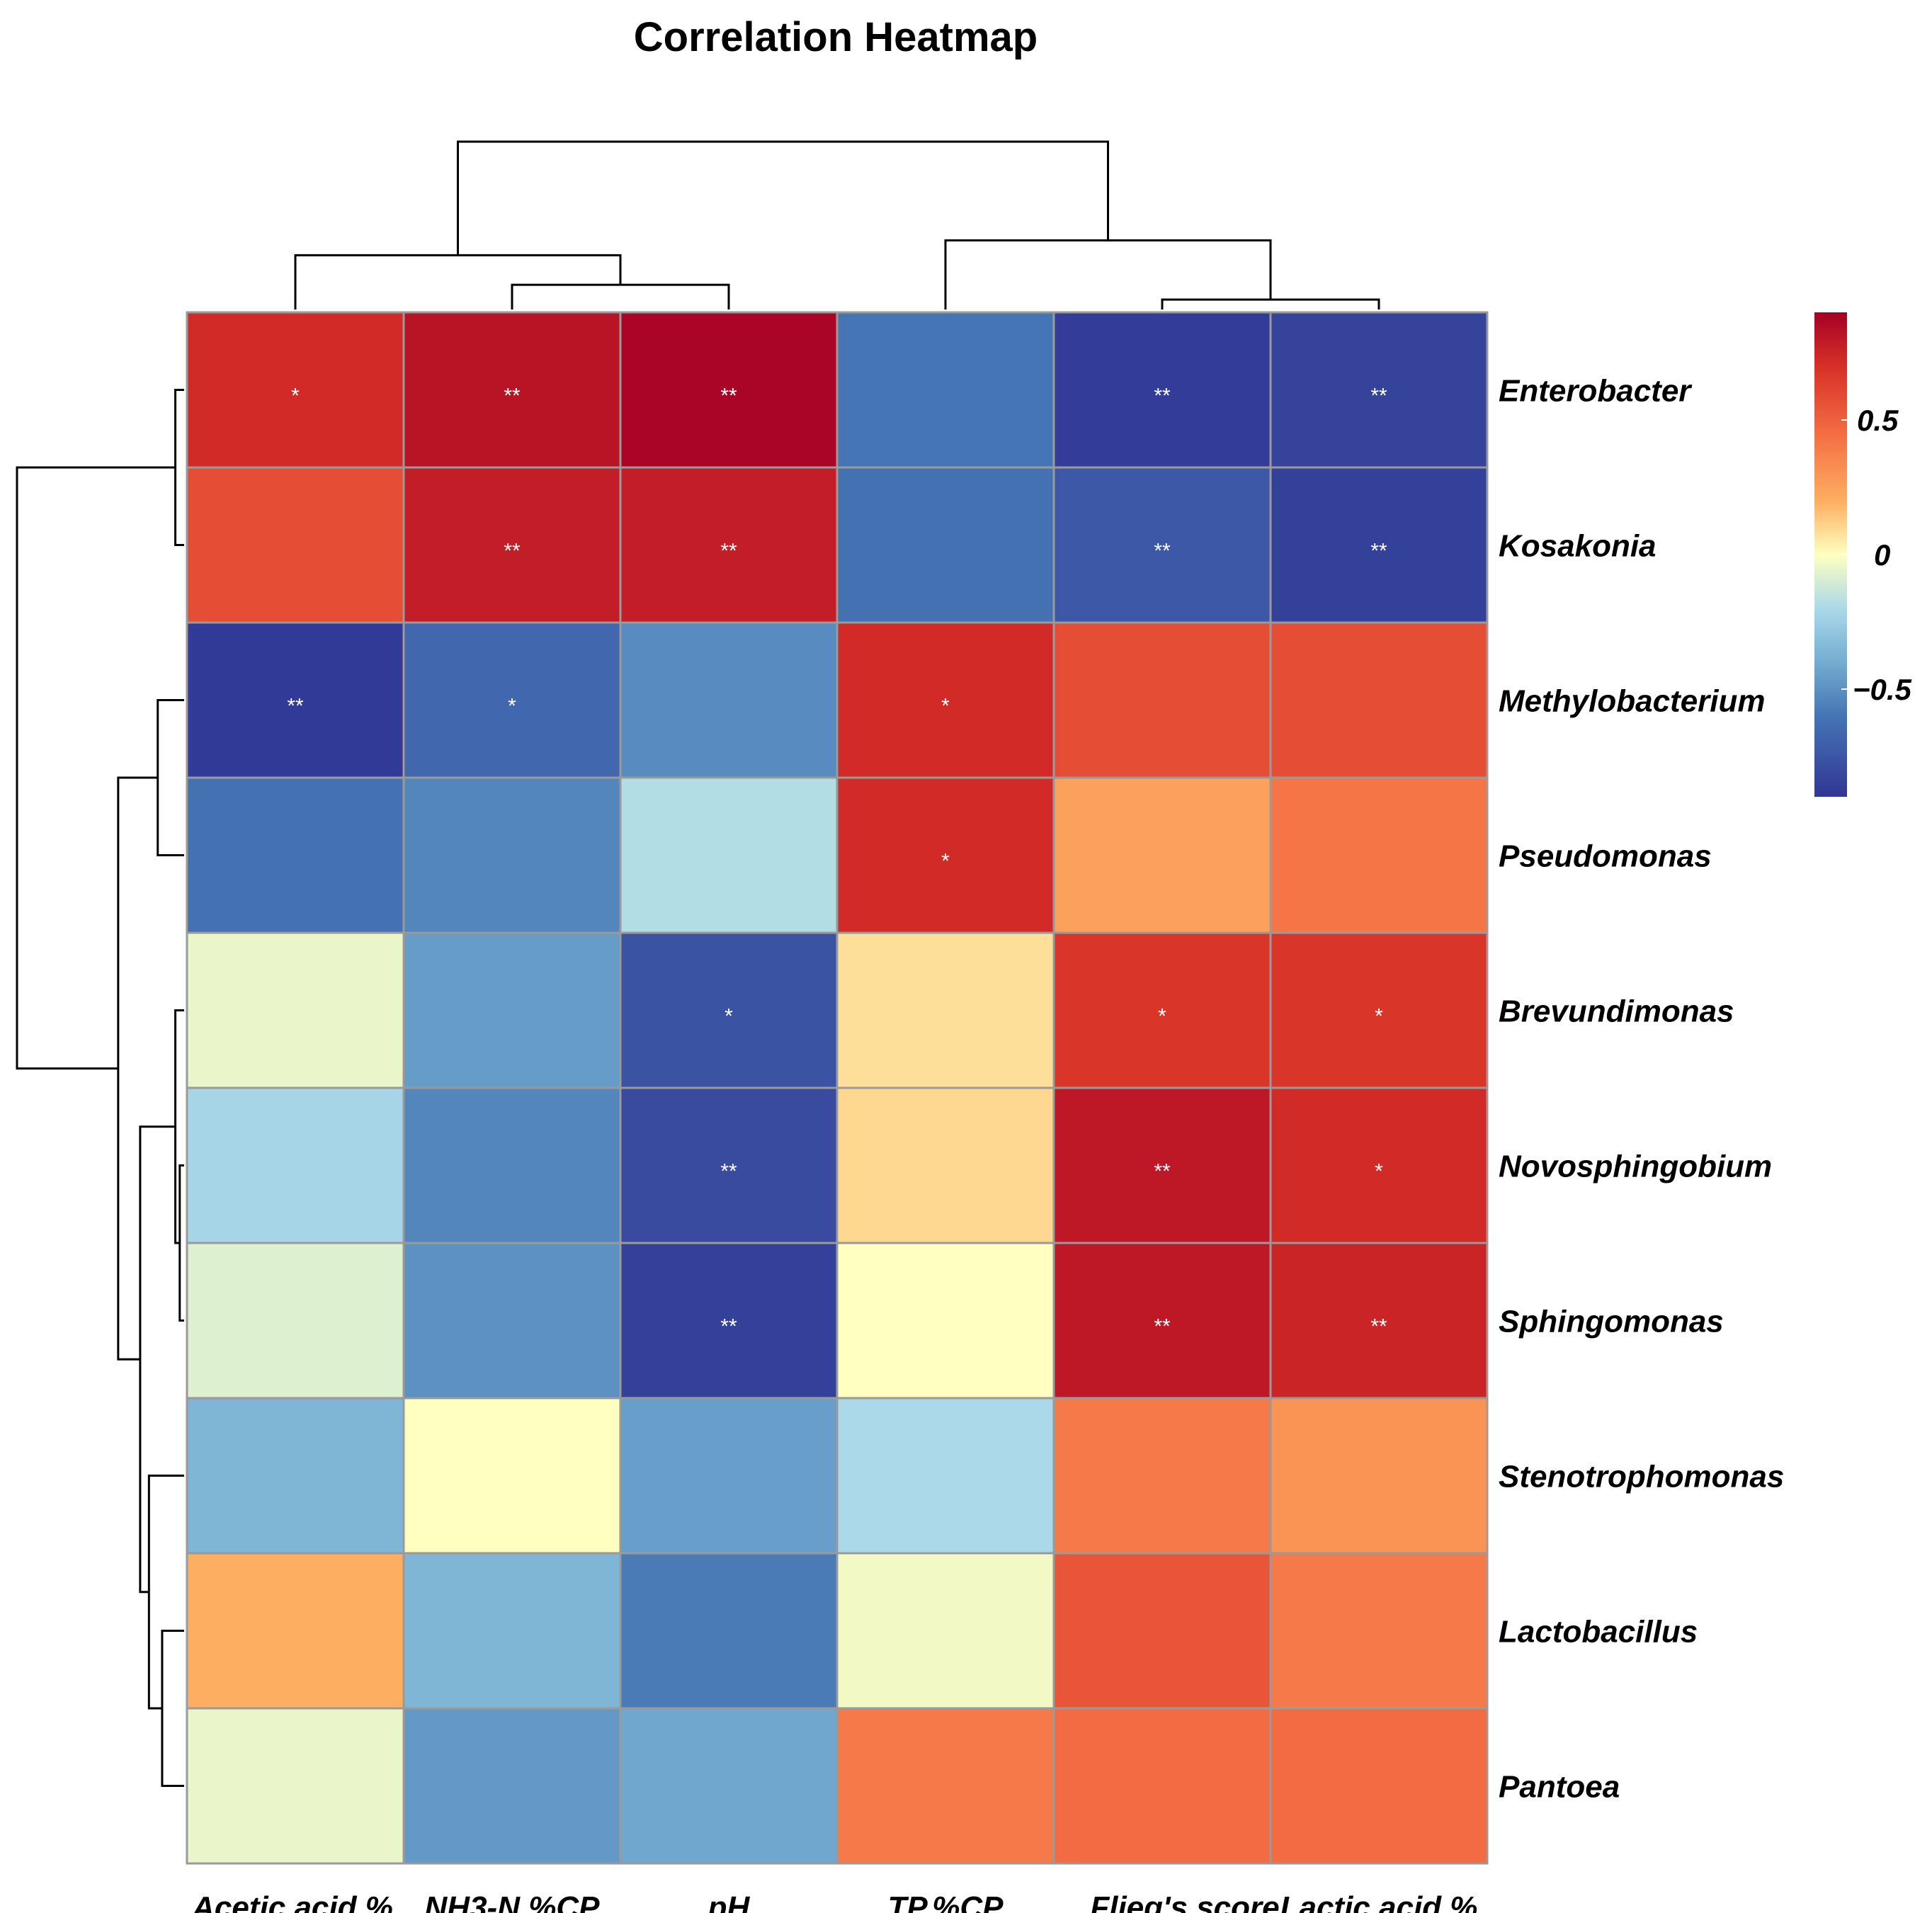 The image size is (1932, 1913). Describe the element at coordinates (295, 545) in the screenshot. I see `heatmap-cell-kosakonia-acetic-acid` at that location.